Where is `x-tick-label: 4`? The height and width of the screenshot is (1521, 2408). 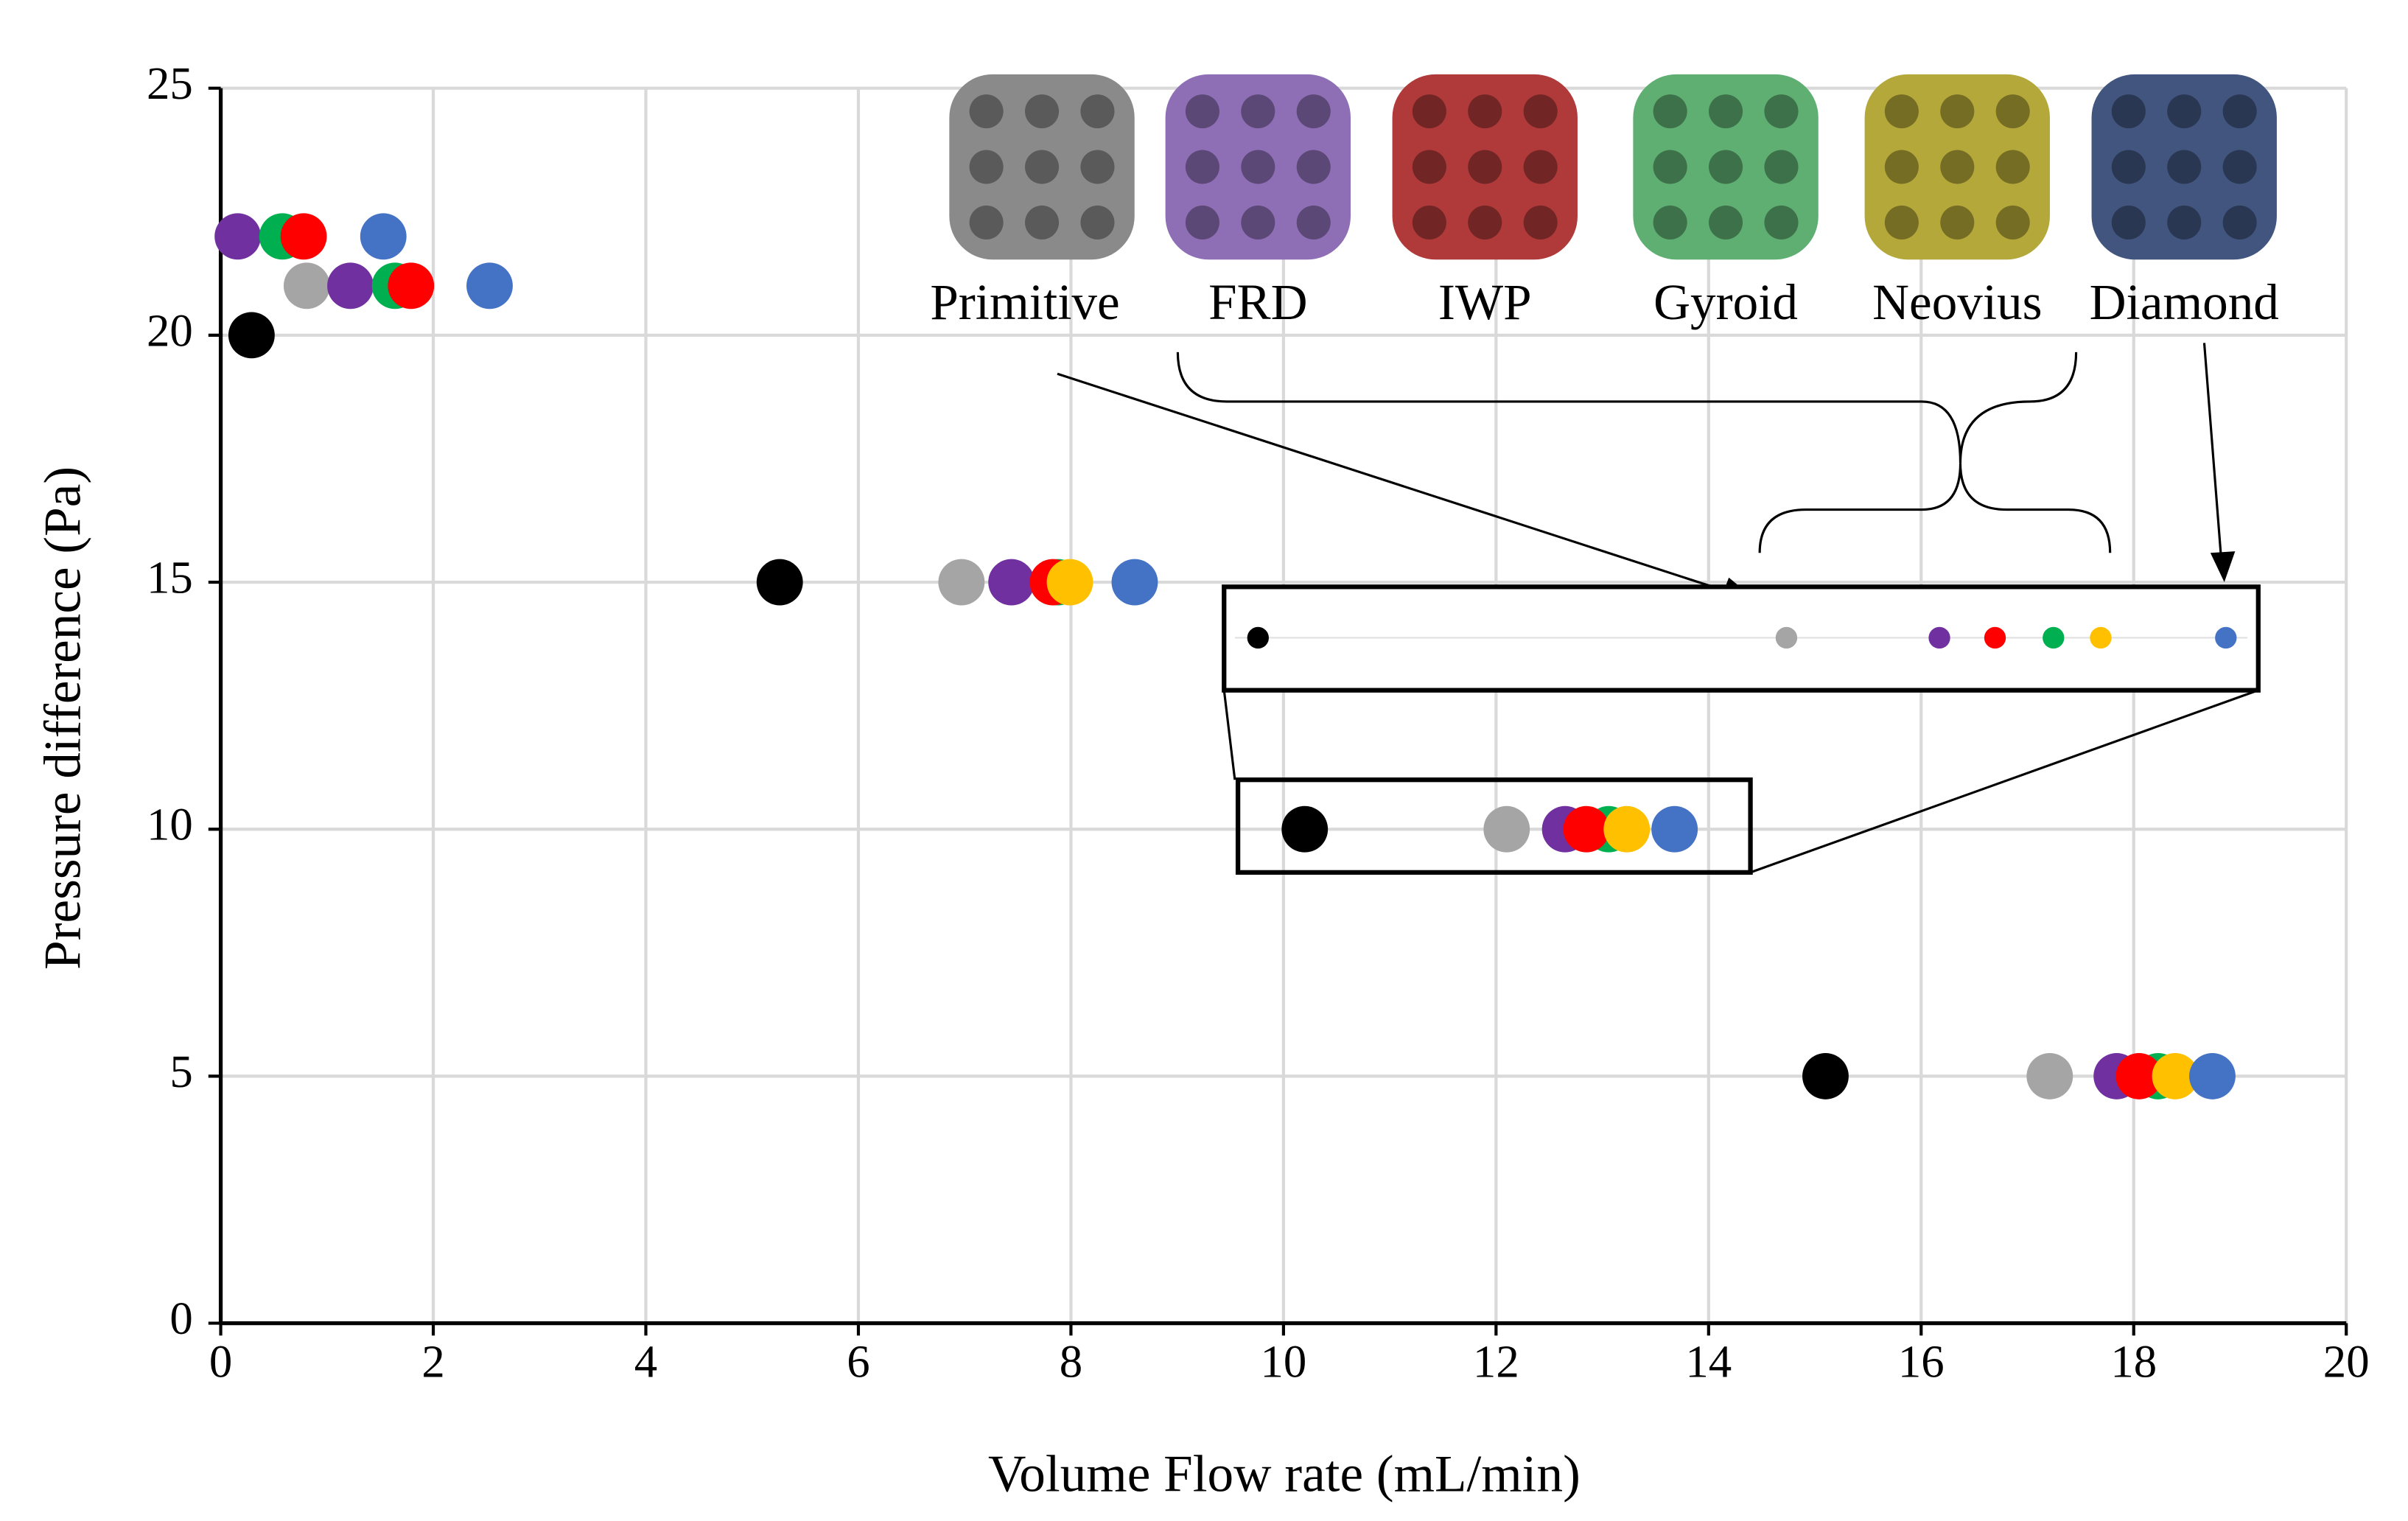
x-tick-label: 4 is located at coordinates (645, 1362).